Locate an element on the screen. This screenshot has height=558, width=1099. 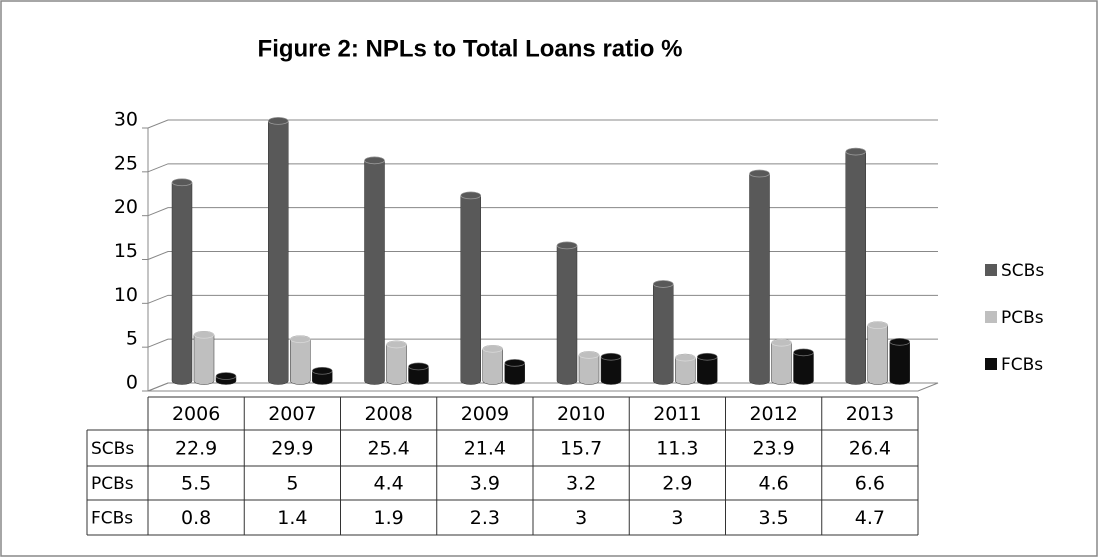
legend-label: FCBs is located at coordinates (1022, 365).